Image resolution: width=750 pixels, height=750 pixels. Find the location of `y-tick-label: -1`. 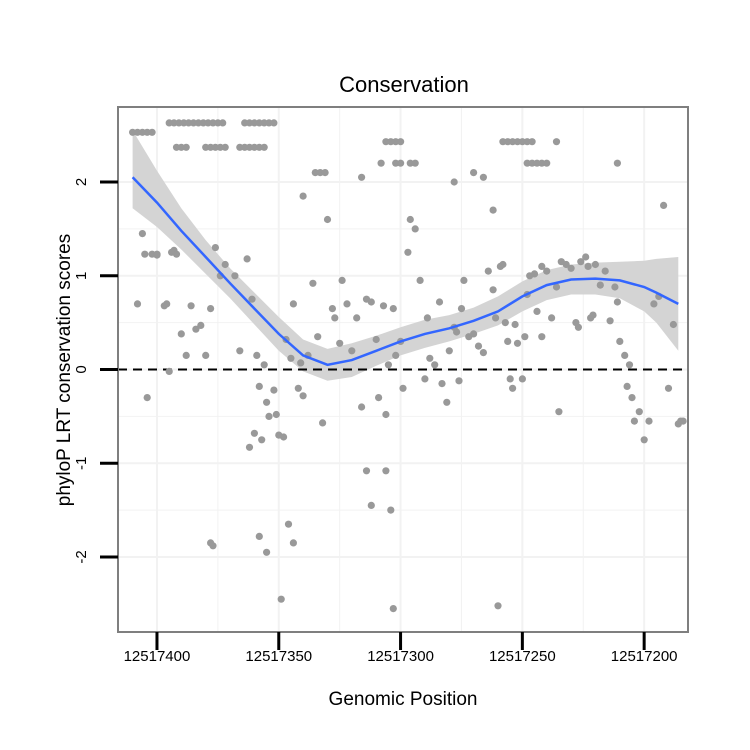

y-tick-label: -1 is located at coordinates (81, 463).